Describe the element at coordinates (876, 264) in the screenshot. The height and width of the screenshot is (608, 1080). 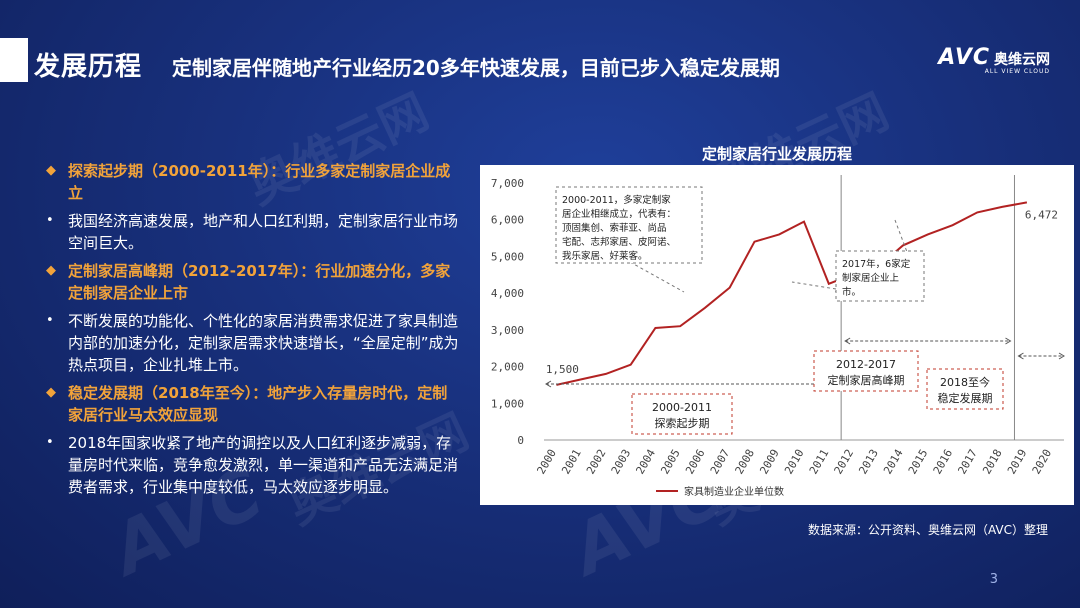
I see `callout-text: 2017年，6家定` at that location.